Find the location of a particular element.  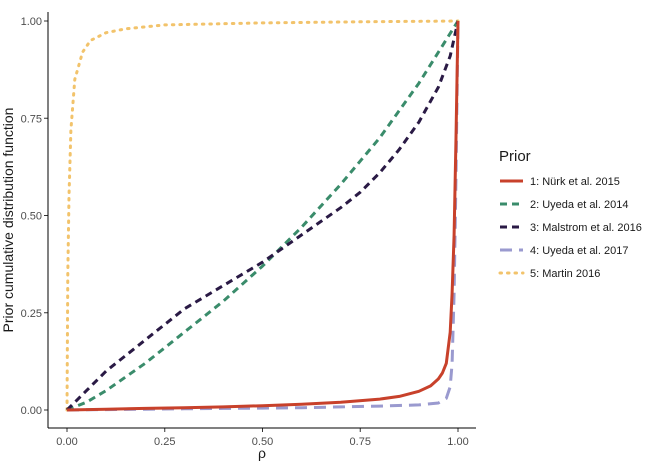

legend-label-4: 4: Uyeda et al. 2017 is located at coordinates (579, 251).